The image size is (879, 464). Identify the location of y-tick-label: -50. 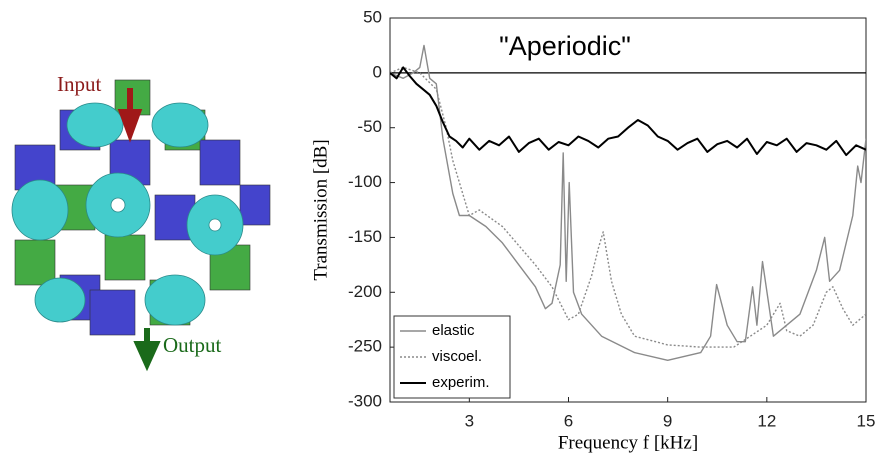
(369, 126).